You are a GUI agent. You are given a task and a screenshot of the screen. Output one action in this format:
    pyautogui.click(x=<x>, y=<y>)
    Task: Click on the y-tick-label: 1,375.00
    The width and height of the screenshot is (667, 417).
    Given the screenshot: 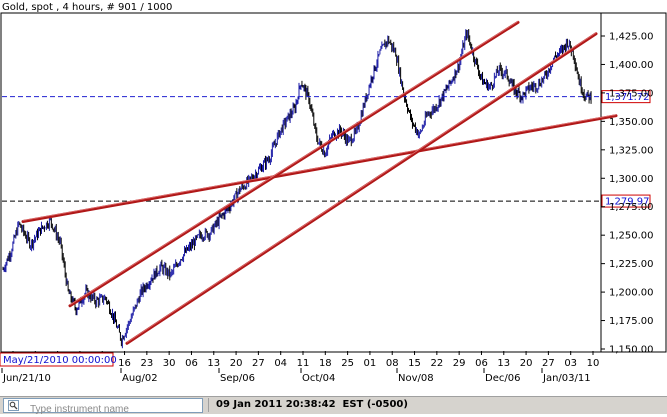 What is the action you would take?
    pyautogui.click(x=631, y=93)
    